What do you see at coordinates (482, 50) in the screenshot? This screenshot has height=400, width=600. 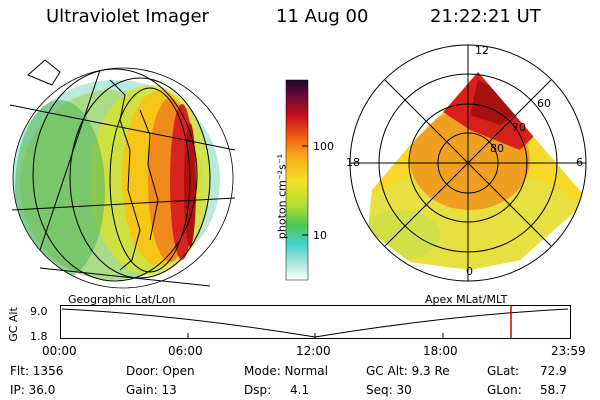 I see `mlt-label-12: 12` at bounding box center [482, 50].